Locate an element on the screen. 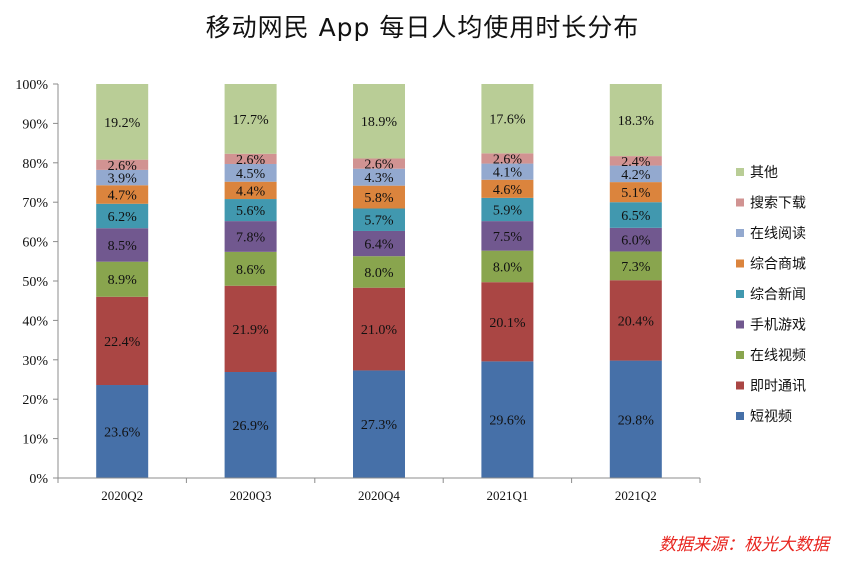 The height and width of the screenshot is (561, 845). data-label: 8.6% is located at coordinates (251, 270).